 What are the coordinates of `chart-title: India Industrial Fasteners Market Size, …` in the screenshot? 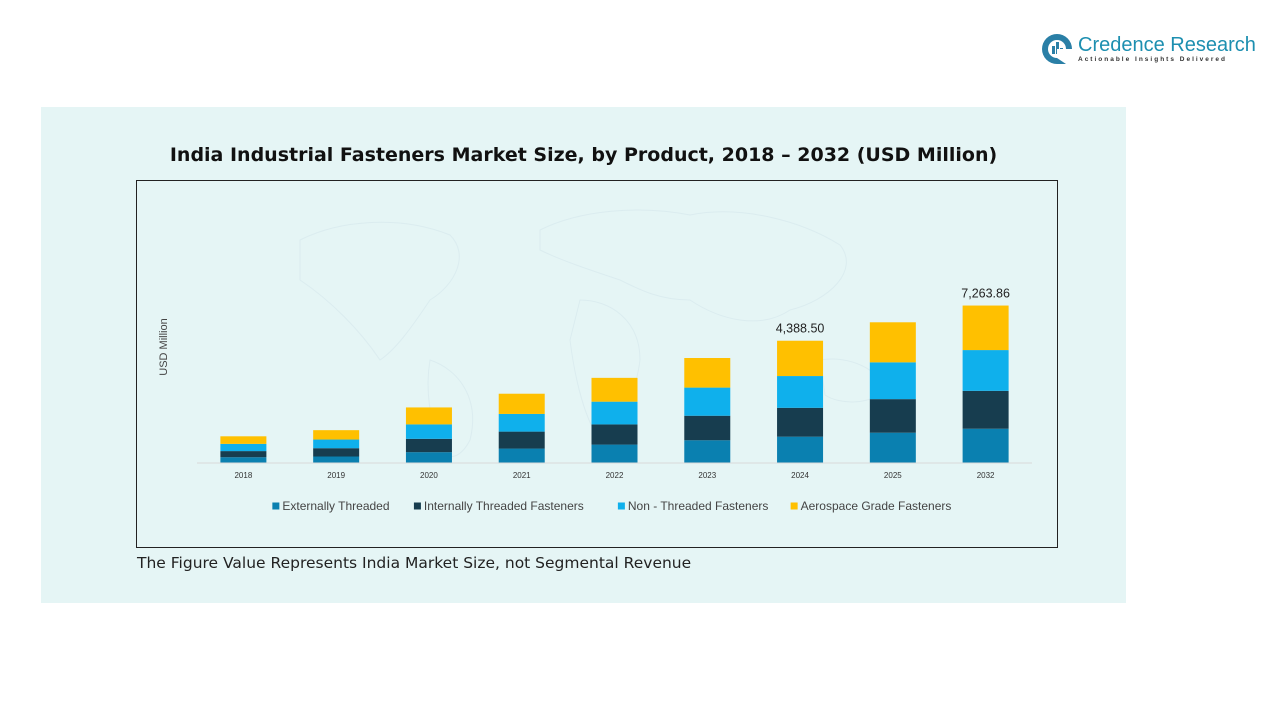 It's located at (583, 155).